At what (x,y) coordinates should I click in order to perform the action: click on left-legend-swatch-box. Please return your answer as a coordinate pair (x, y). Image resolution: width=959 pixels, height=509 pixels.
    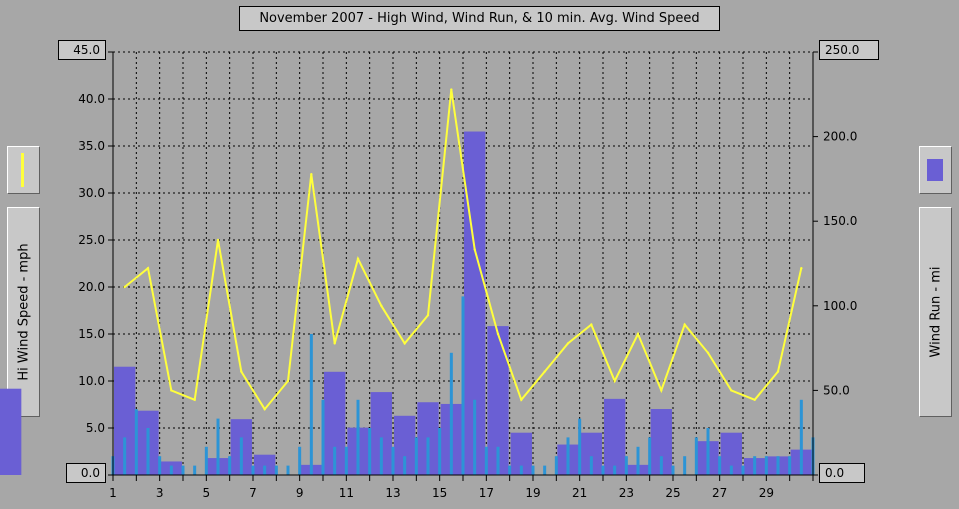
    Looking at the image, I should click on (23, 170).